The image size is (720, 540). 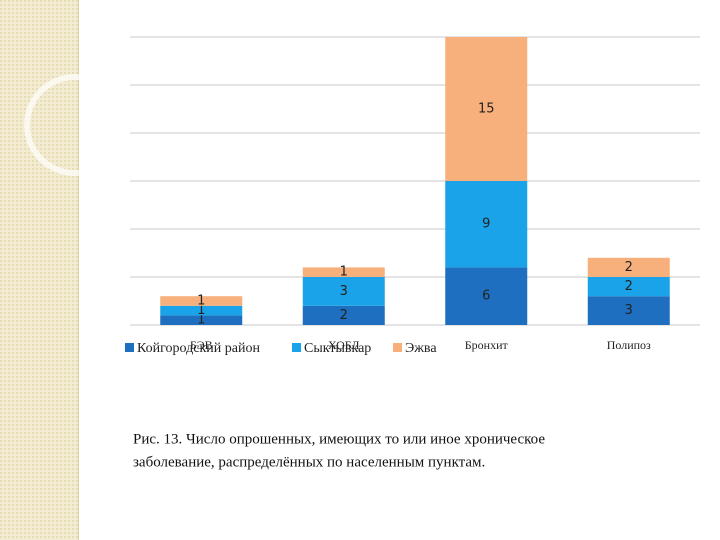 I want to click on side-band, so click(x=39, y=270).